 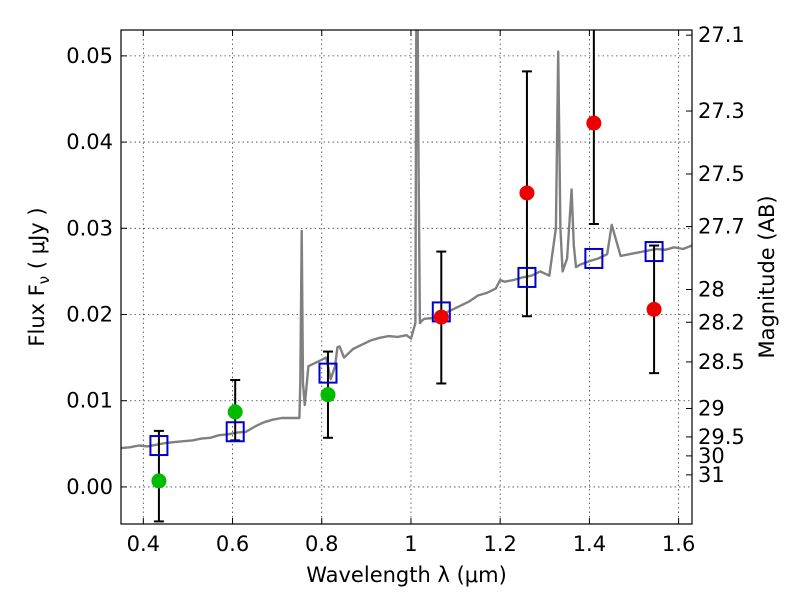 I want to click on y-tick-label: 0.00, so click(x=89, y=487).